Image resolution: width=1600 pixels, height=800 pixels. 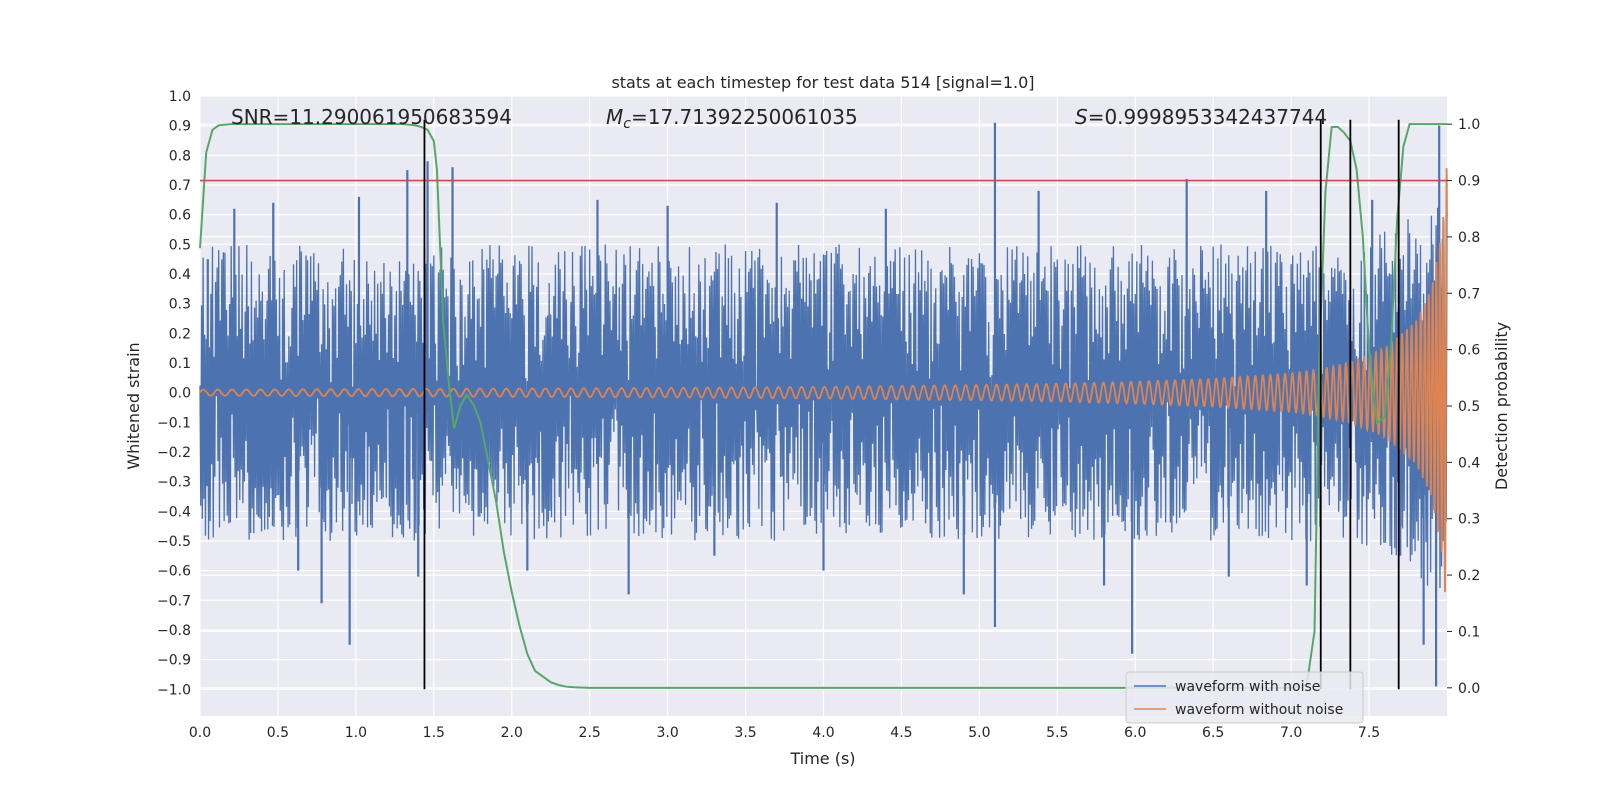 What do you see at coordinates (180, 364) in the screenshot?
I see `y-tick-label: 0.1` at bounding box center [180, 364].